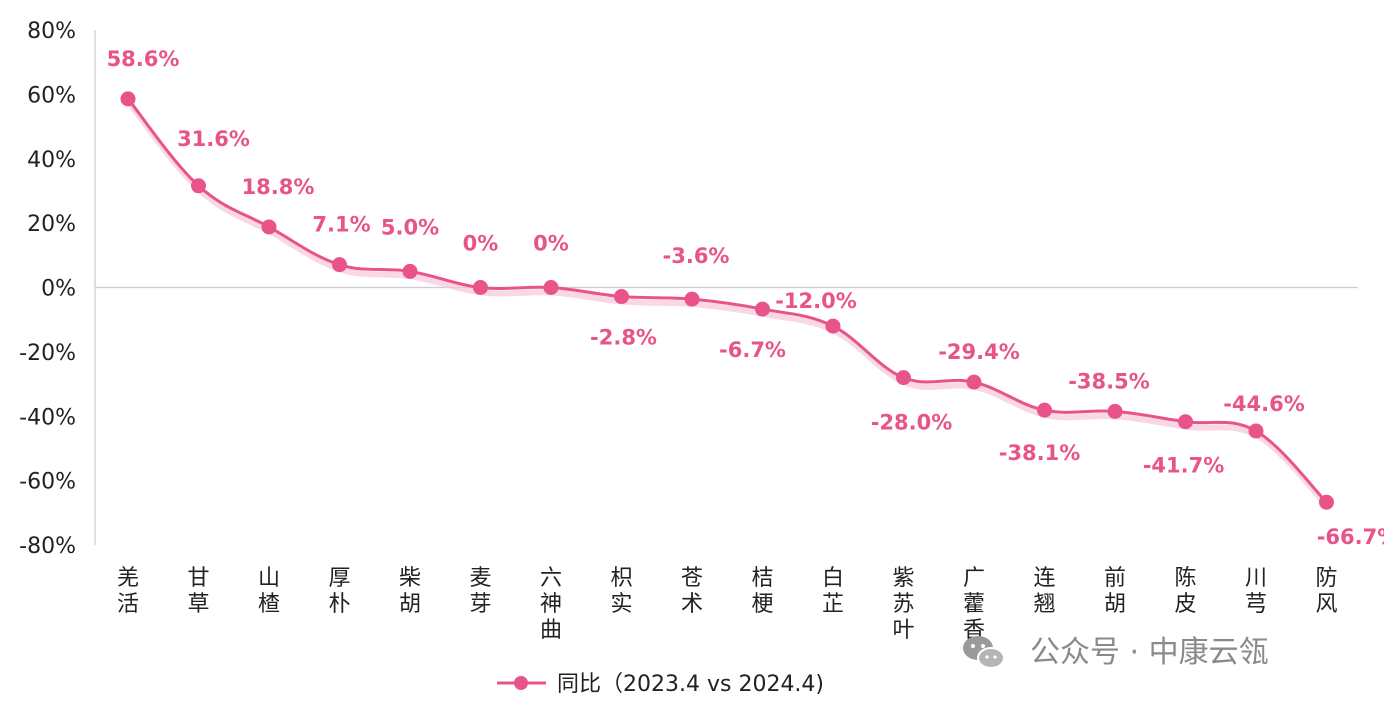 This screenshot has width=1384, height=706. What do you see at coordinates (1044, 591) in the screenshot?
I see `x-tick-label: 连翘` at bounding box center [1044, 591].